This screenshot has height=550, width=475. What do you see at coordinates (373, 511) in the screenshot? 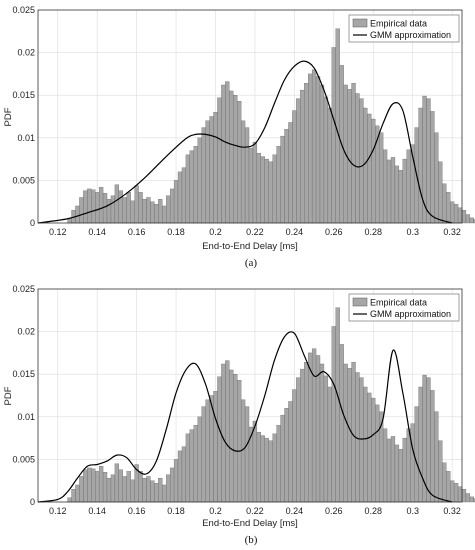
I see `x-tick-label: 0.28` at bounding box center [373, 511].